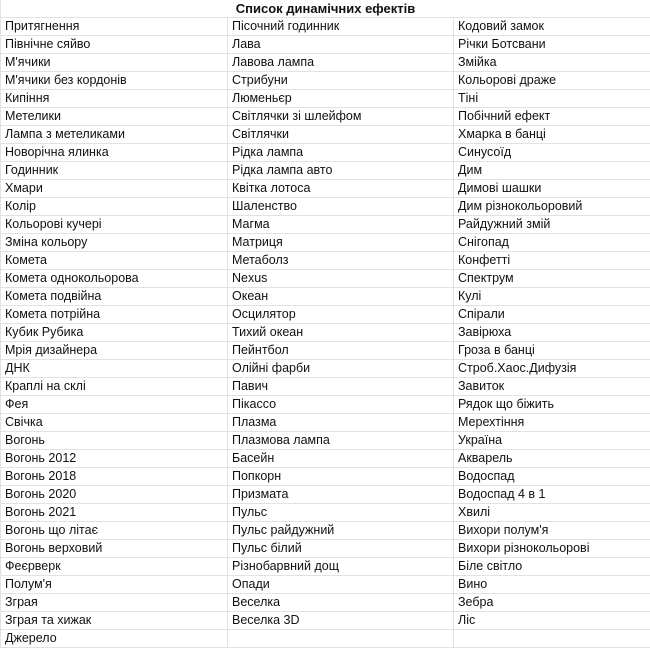 This screenshot has width=650, height=650. Describe the element at coordinates (551, 260) in the screenshot. I see `table-cell: Конфетті` at that location.